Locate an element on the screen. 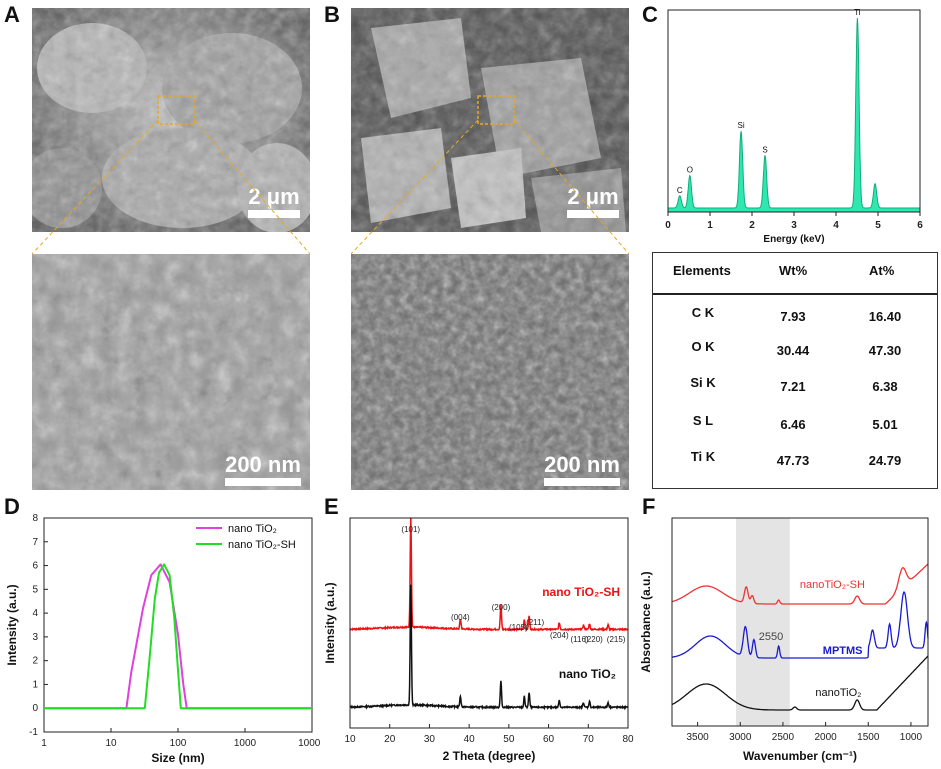  peak-annotation: (220) is located at coordinates (593, 639).